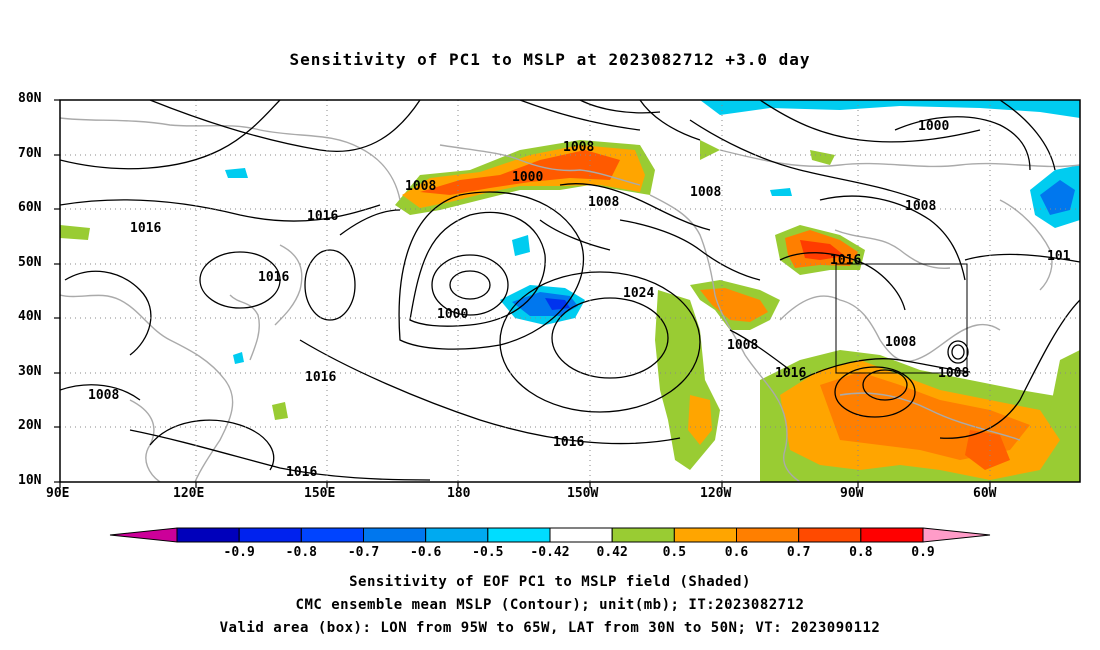 This screenshot has width=1100, height=650. I want to click on lon-label-60w: 60W, so click(985, 493).